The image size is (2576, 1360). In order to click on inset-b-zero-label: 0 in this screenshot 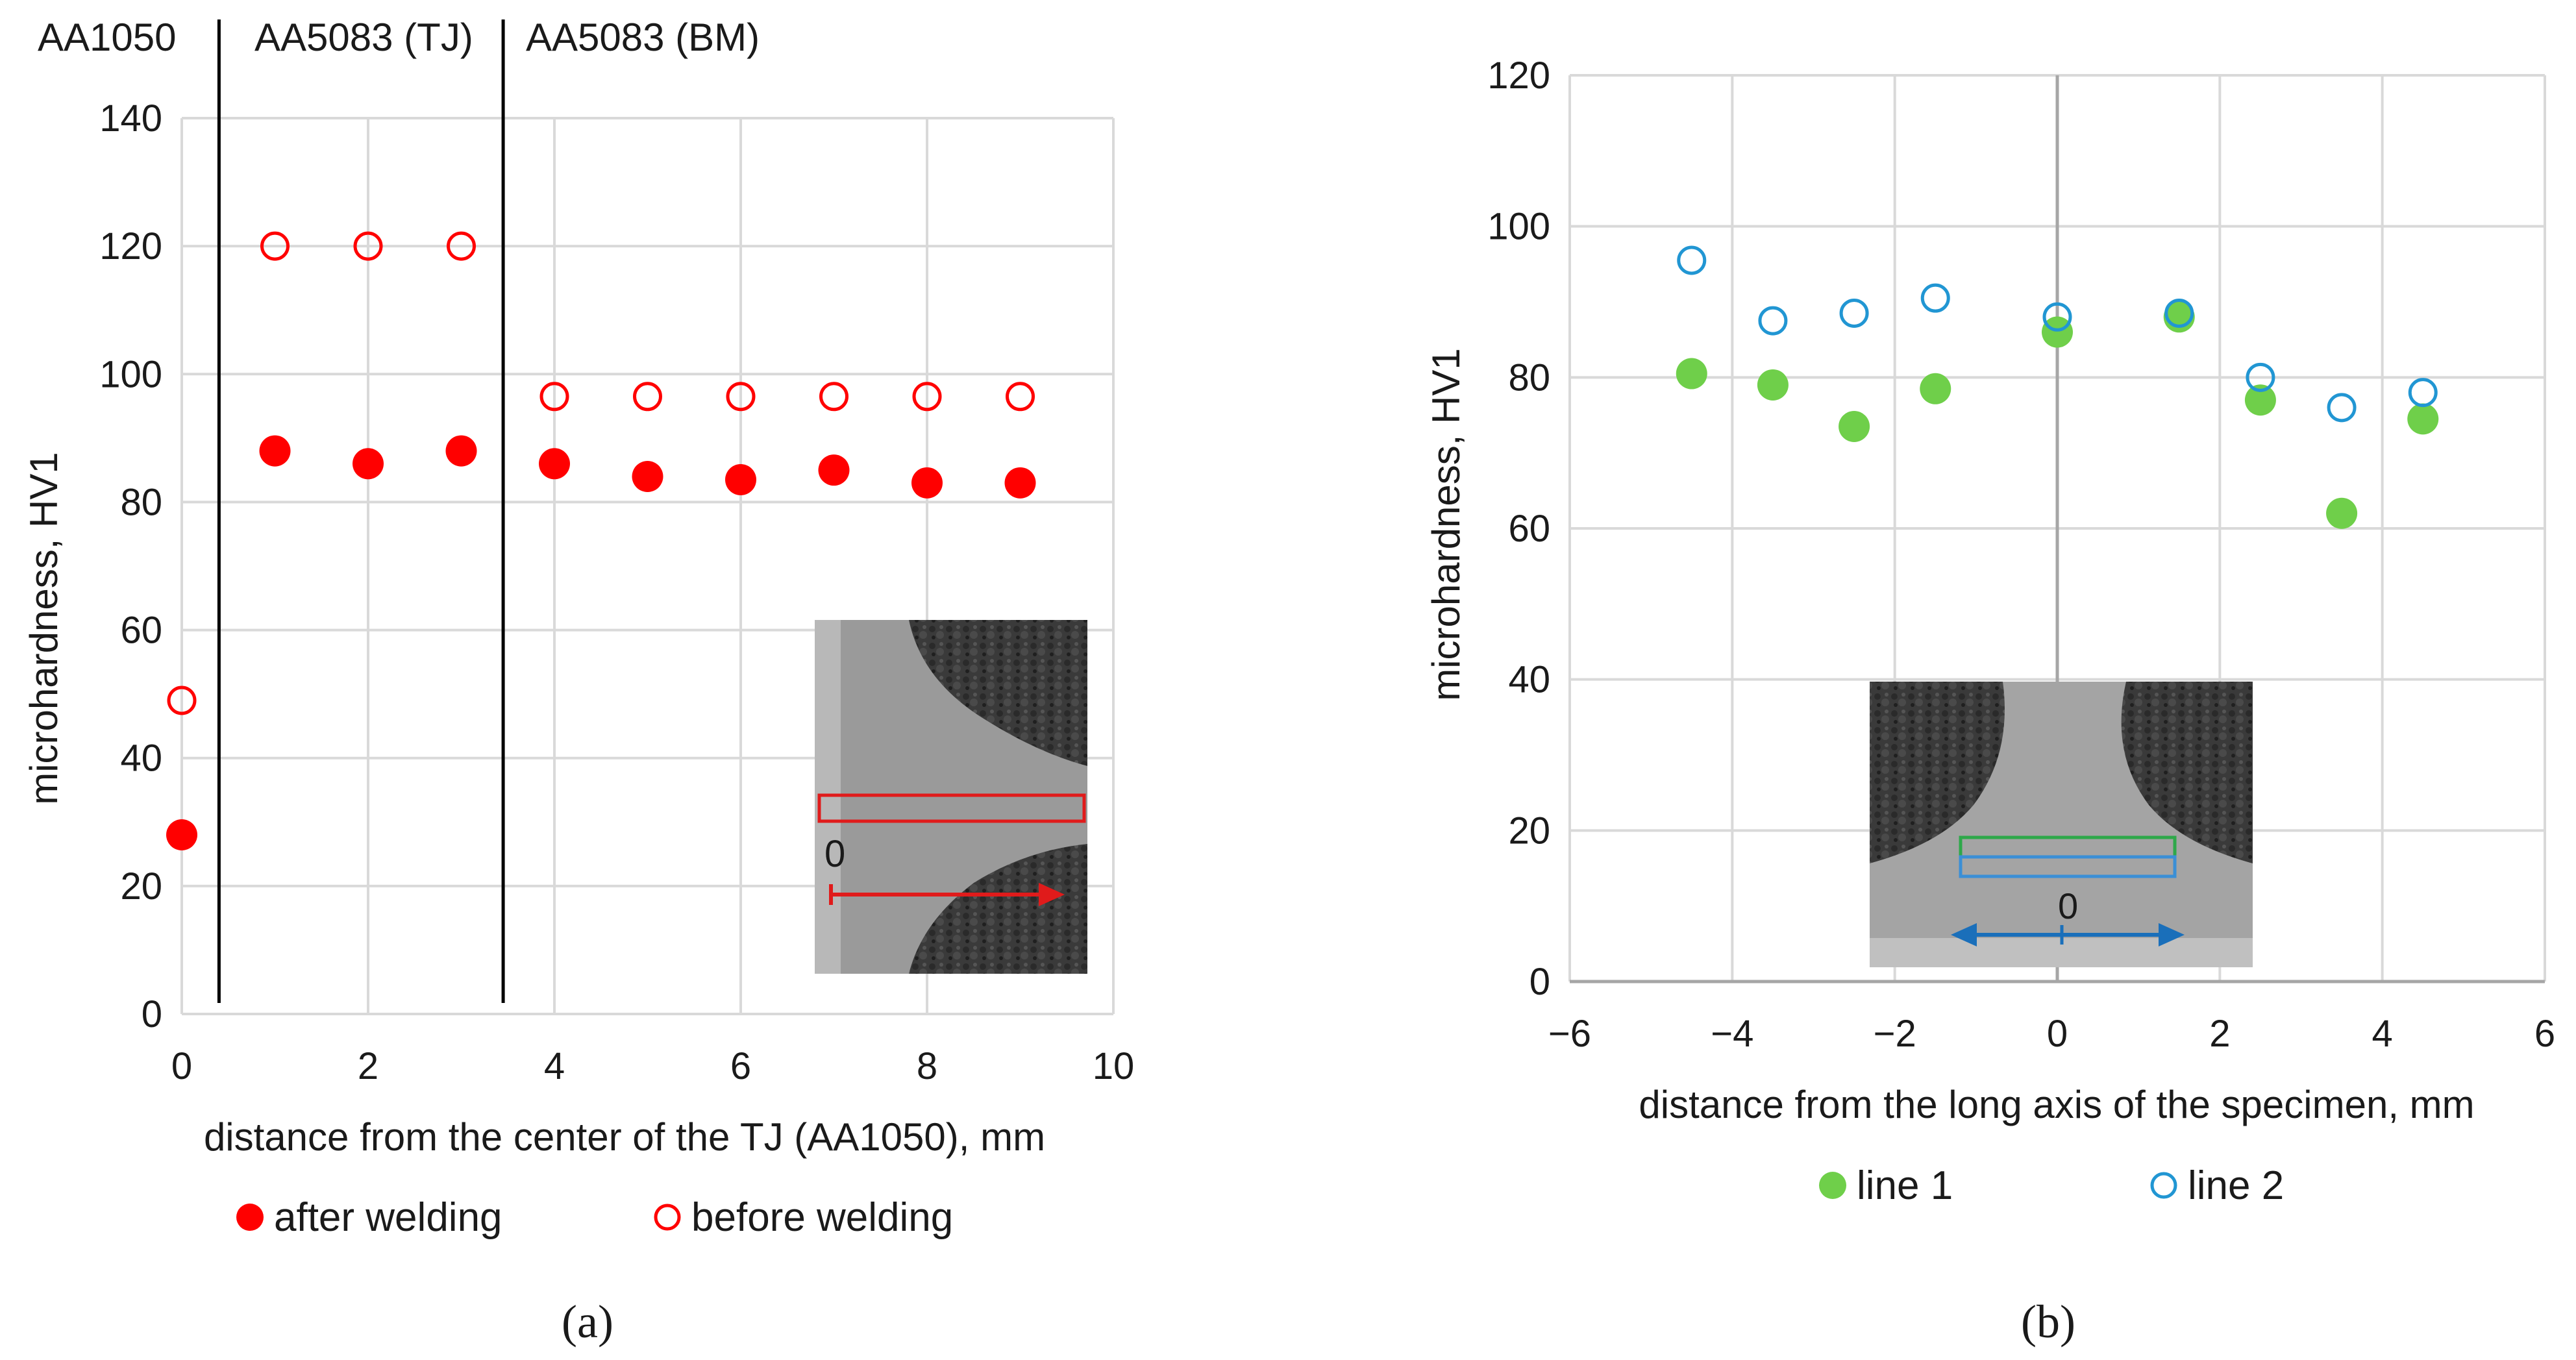, I will do `click(2068, 906)`.